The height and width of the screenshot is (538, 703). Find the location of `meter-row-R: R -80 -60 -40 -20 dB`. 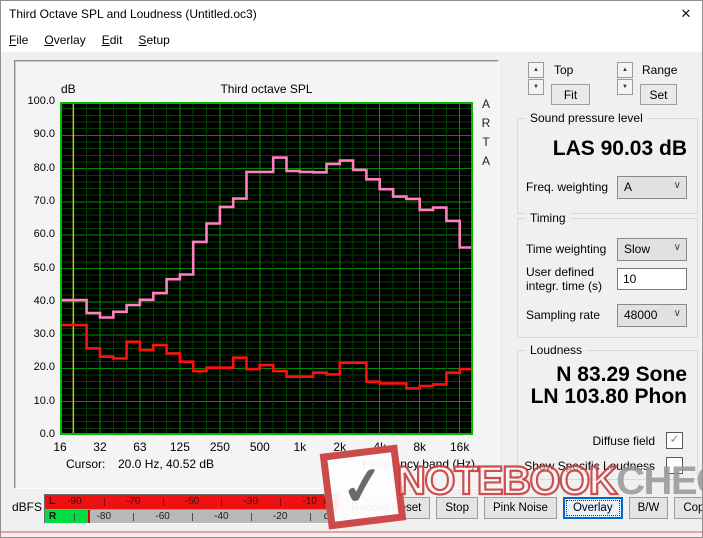

meter-row-R: R -80 -60 -40 -20 dB is located at coordinates (192, 516).